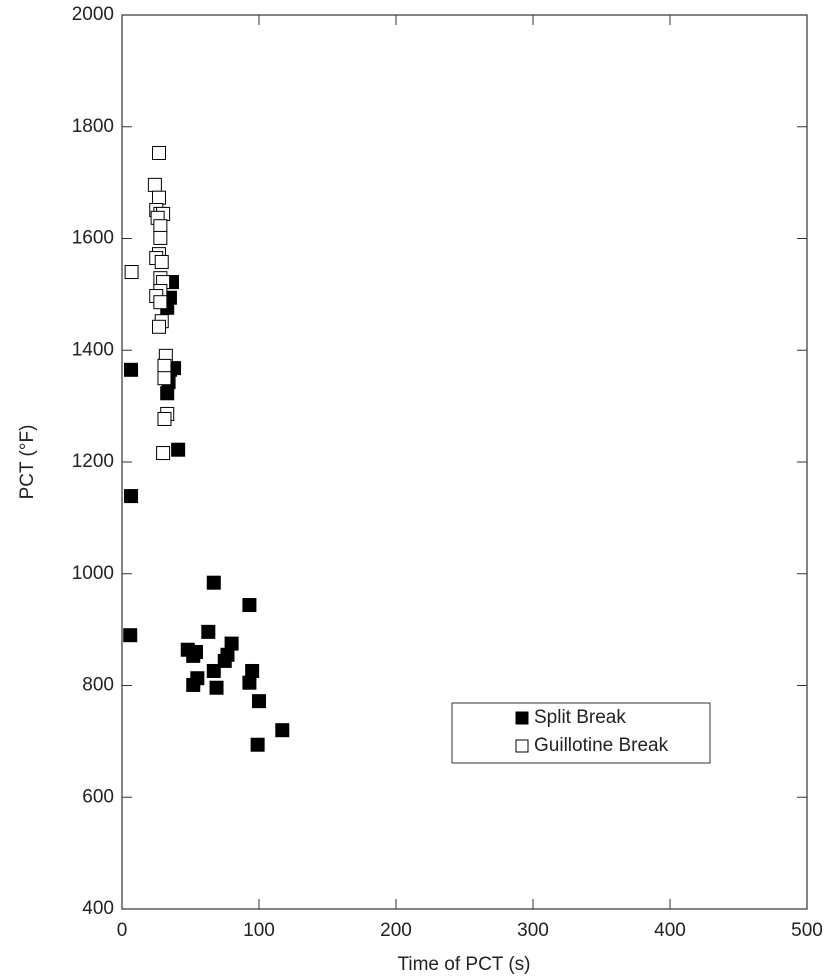 The width and height of the screenshot is (831, 980). Describe the element at coordinates (601, 745) in the screenshot. I see `legend-label: Guillotine Break` at that location.